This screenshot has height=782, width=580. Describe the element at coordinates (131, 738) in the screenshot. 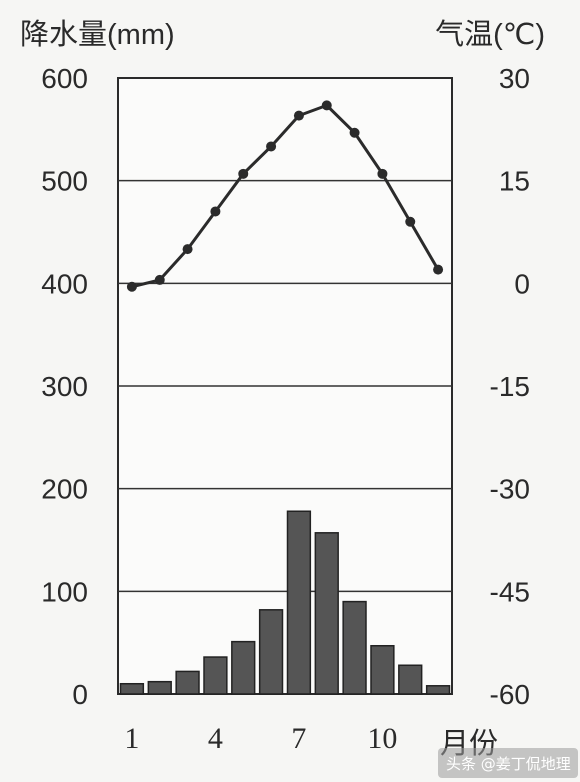

I see `x-tick-label: 1` at that location.